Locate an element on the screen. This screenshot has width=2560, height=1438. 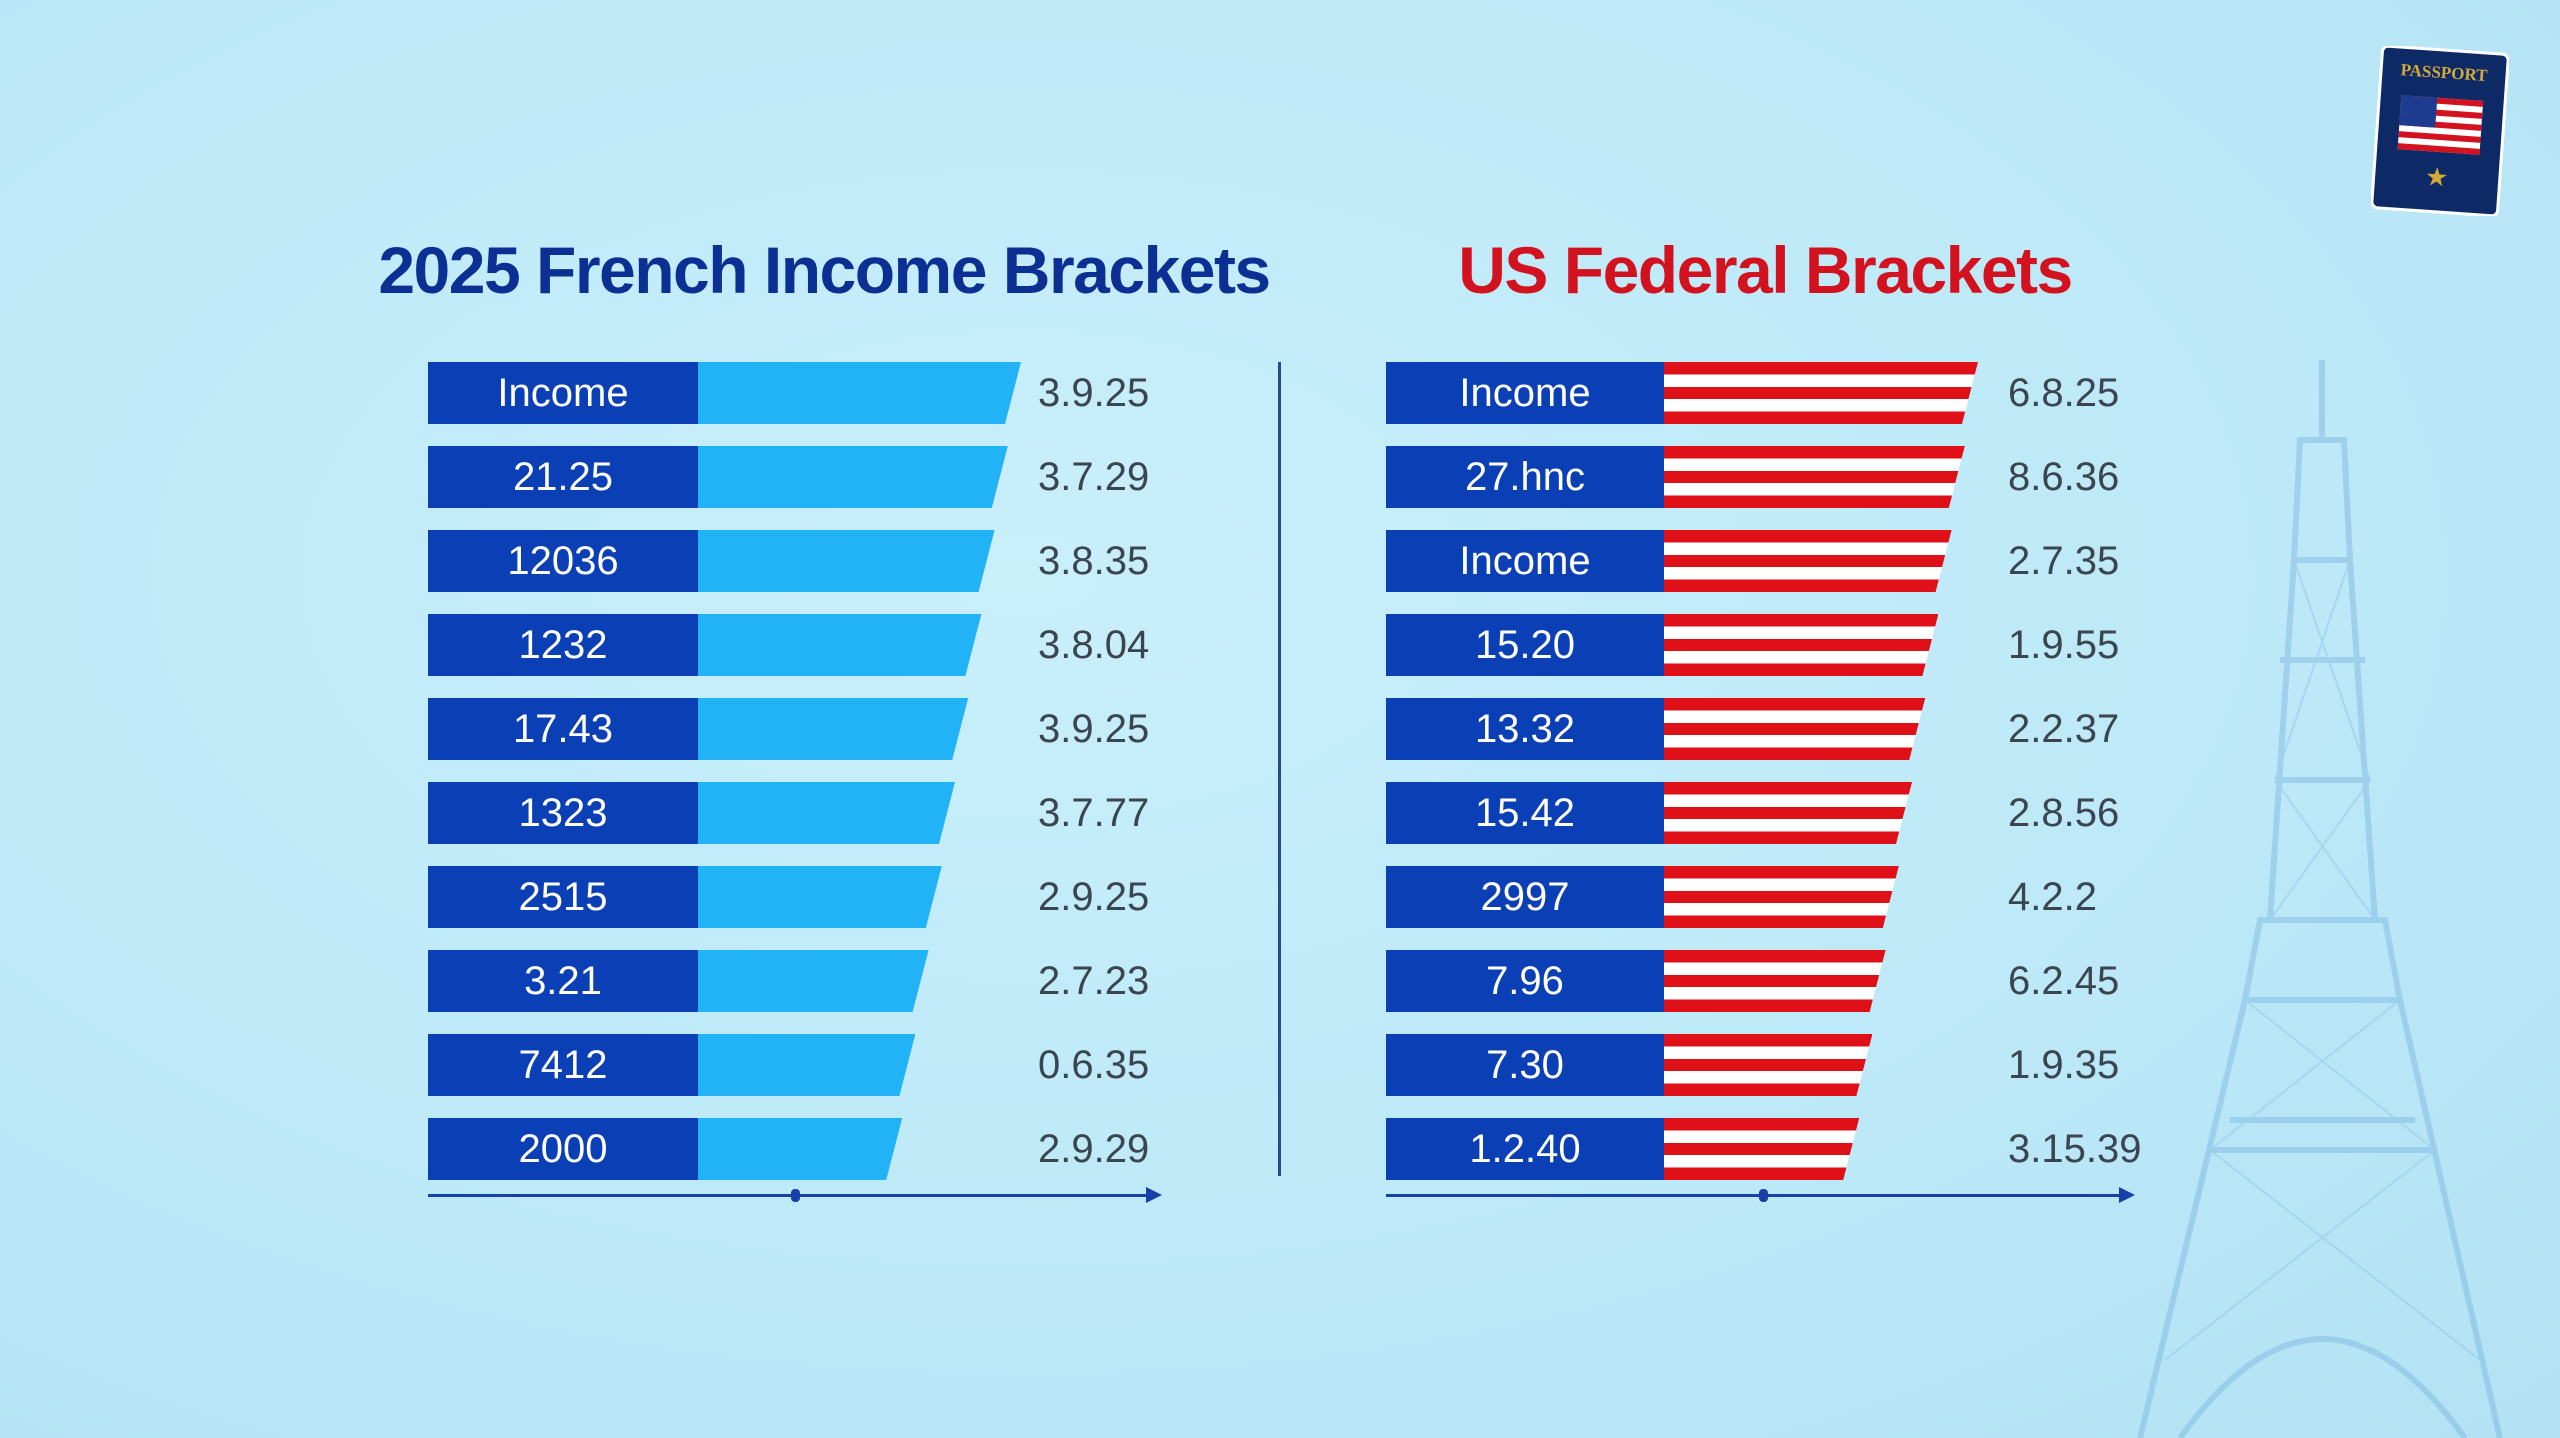
value-label: 0.6.35 is located at coordinates (1094, 1064).